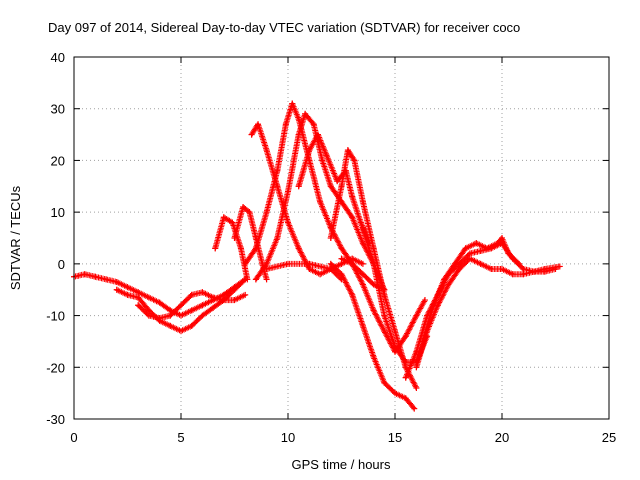 The image size is (640, 480). What do you see at coordinates (288, 437) in the screenshot?
I see `x-tick-label: 10` at bounding box center [288, 437].